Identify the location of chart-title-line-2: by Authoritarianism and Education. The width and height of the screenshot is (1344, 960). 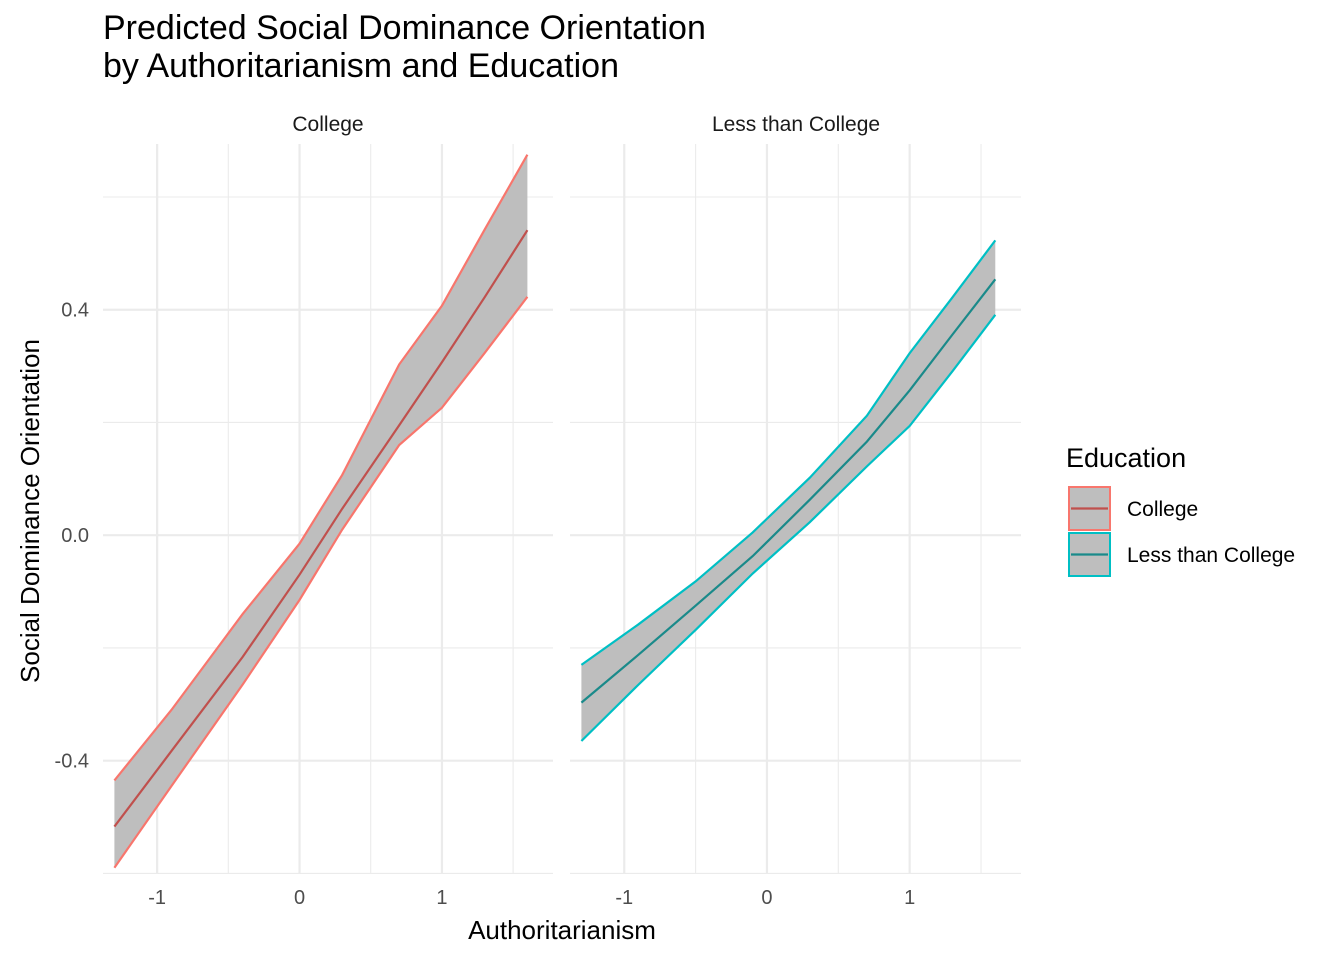
(361, 66).